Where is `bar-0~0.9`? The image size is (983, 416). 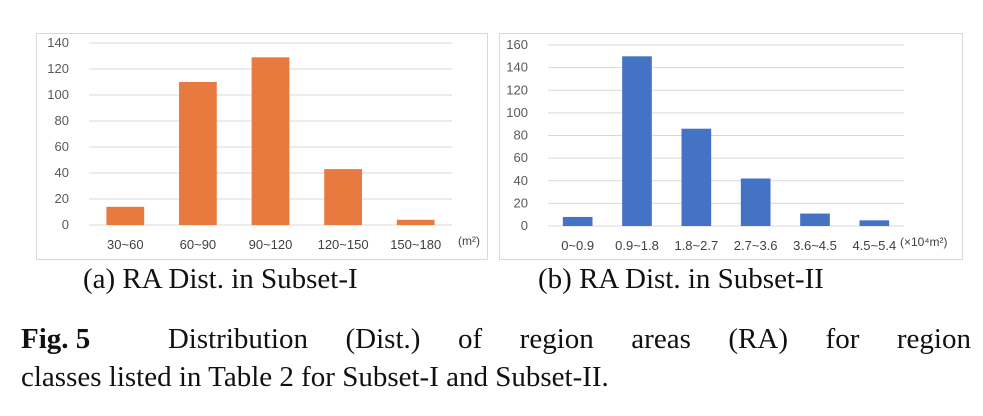 bar-0~0.9 is located at coordinates (577, 221).